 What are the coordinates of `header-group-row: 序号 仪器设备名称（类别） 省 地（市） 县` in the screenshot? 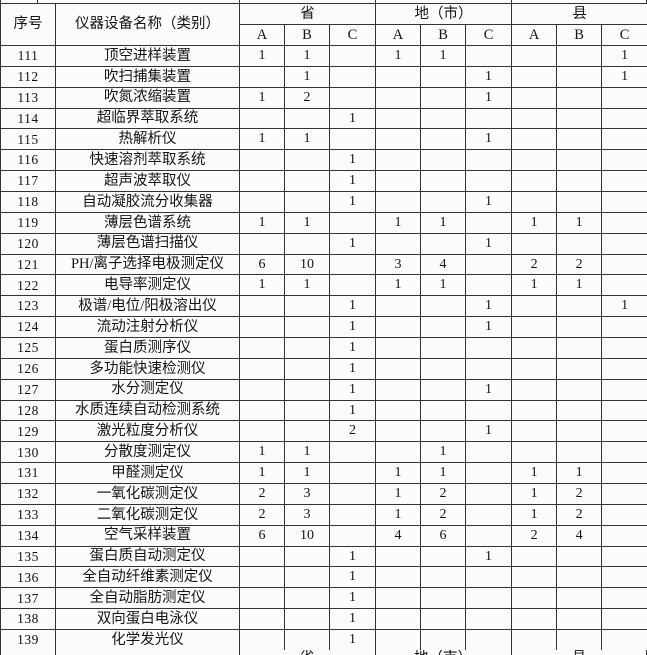 It's located at (323, 24).